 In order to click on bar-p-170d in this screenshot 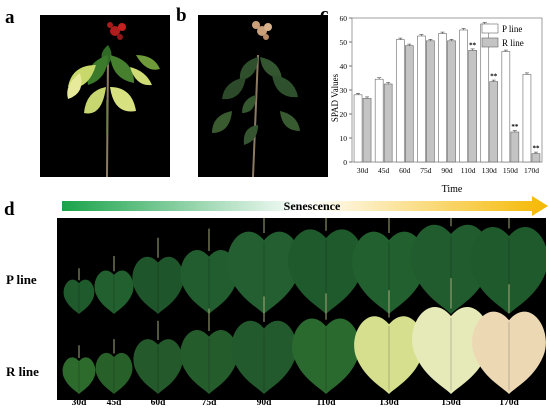, I will do `click(527, 118)`.